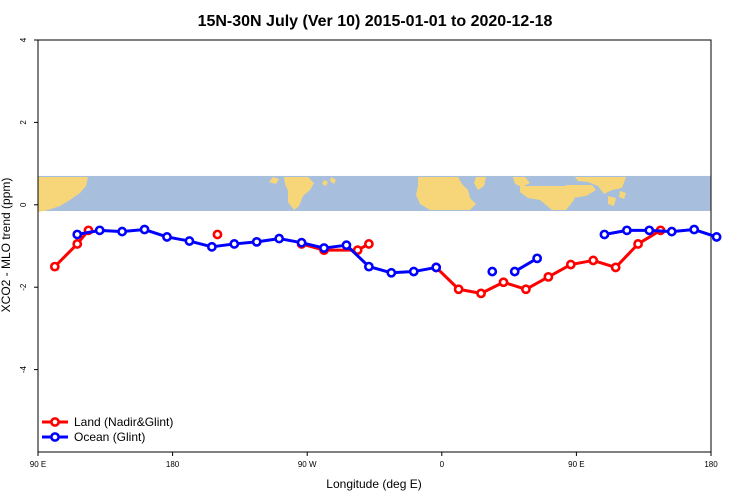  What do you see at coordinates (23, 122) in the screenshot?
I see `y-tick-label: 2` at bounding box center [23, 122].